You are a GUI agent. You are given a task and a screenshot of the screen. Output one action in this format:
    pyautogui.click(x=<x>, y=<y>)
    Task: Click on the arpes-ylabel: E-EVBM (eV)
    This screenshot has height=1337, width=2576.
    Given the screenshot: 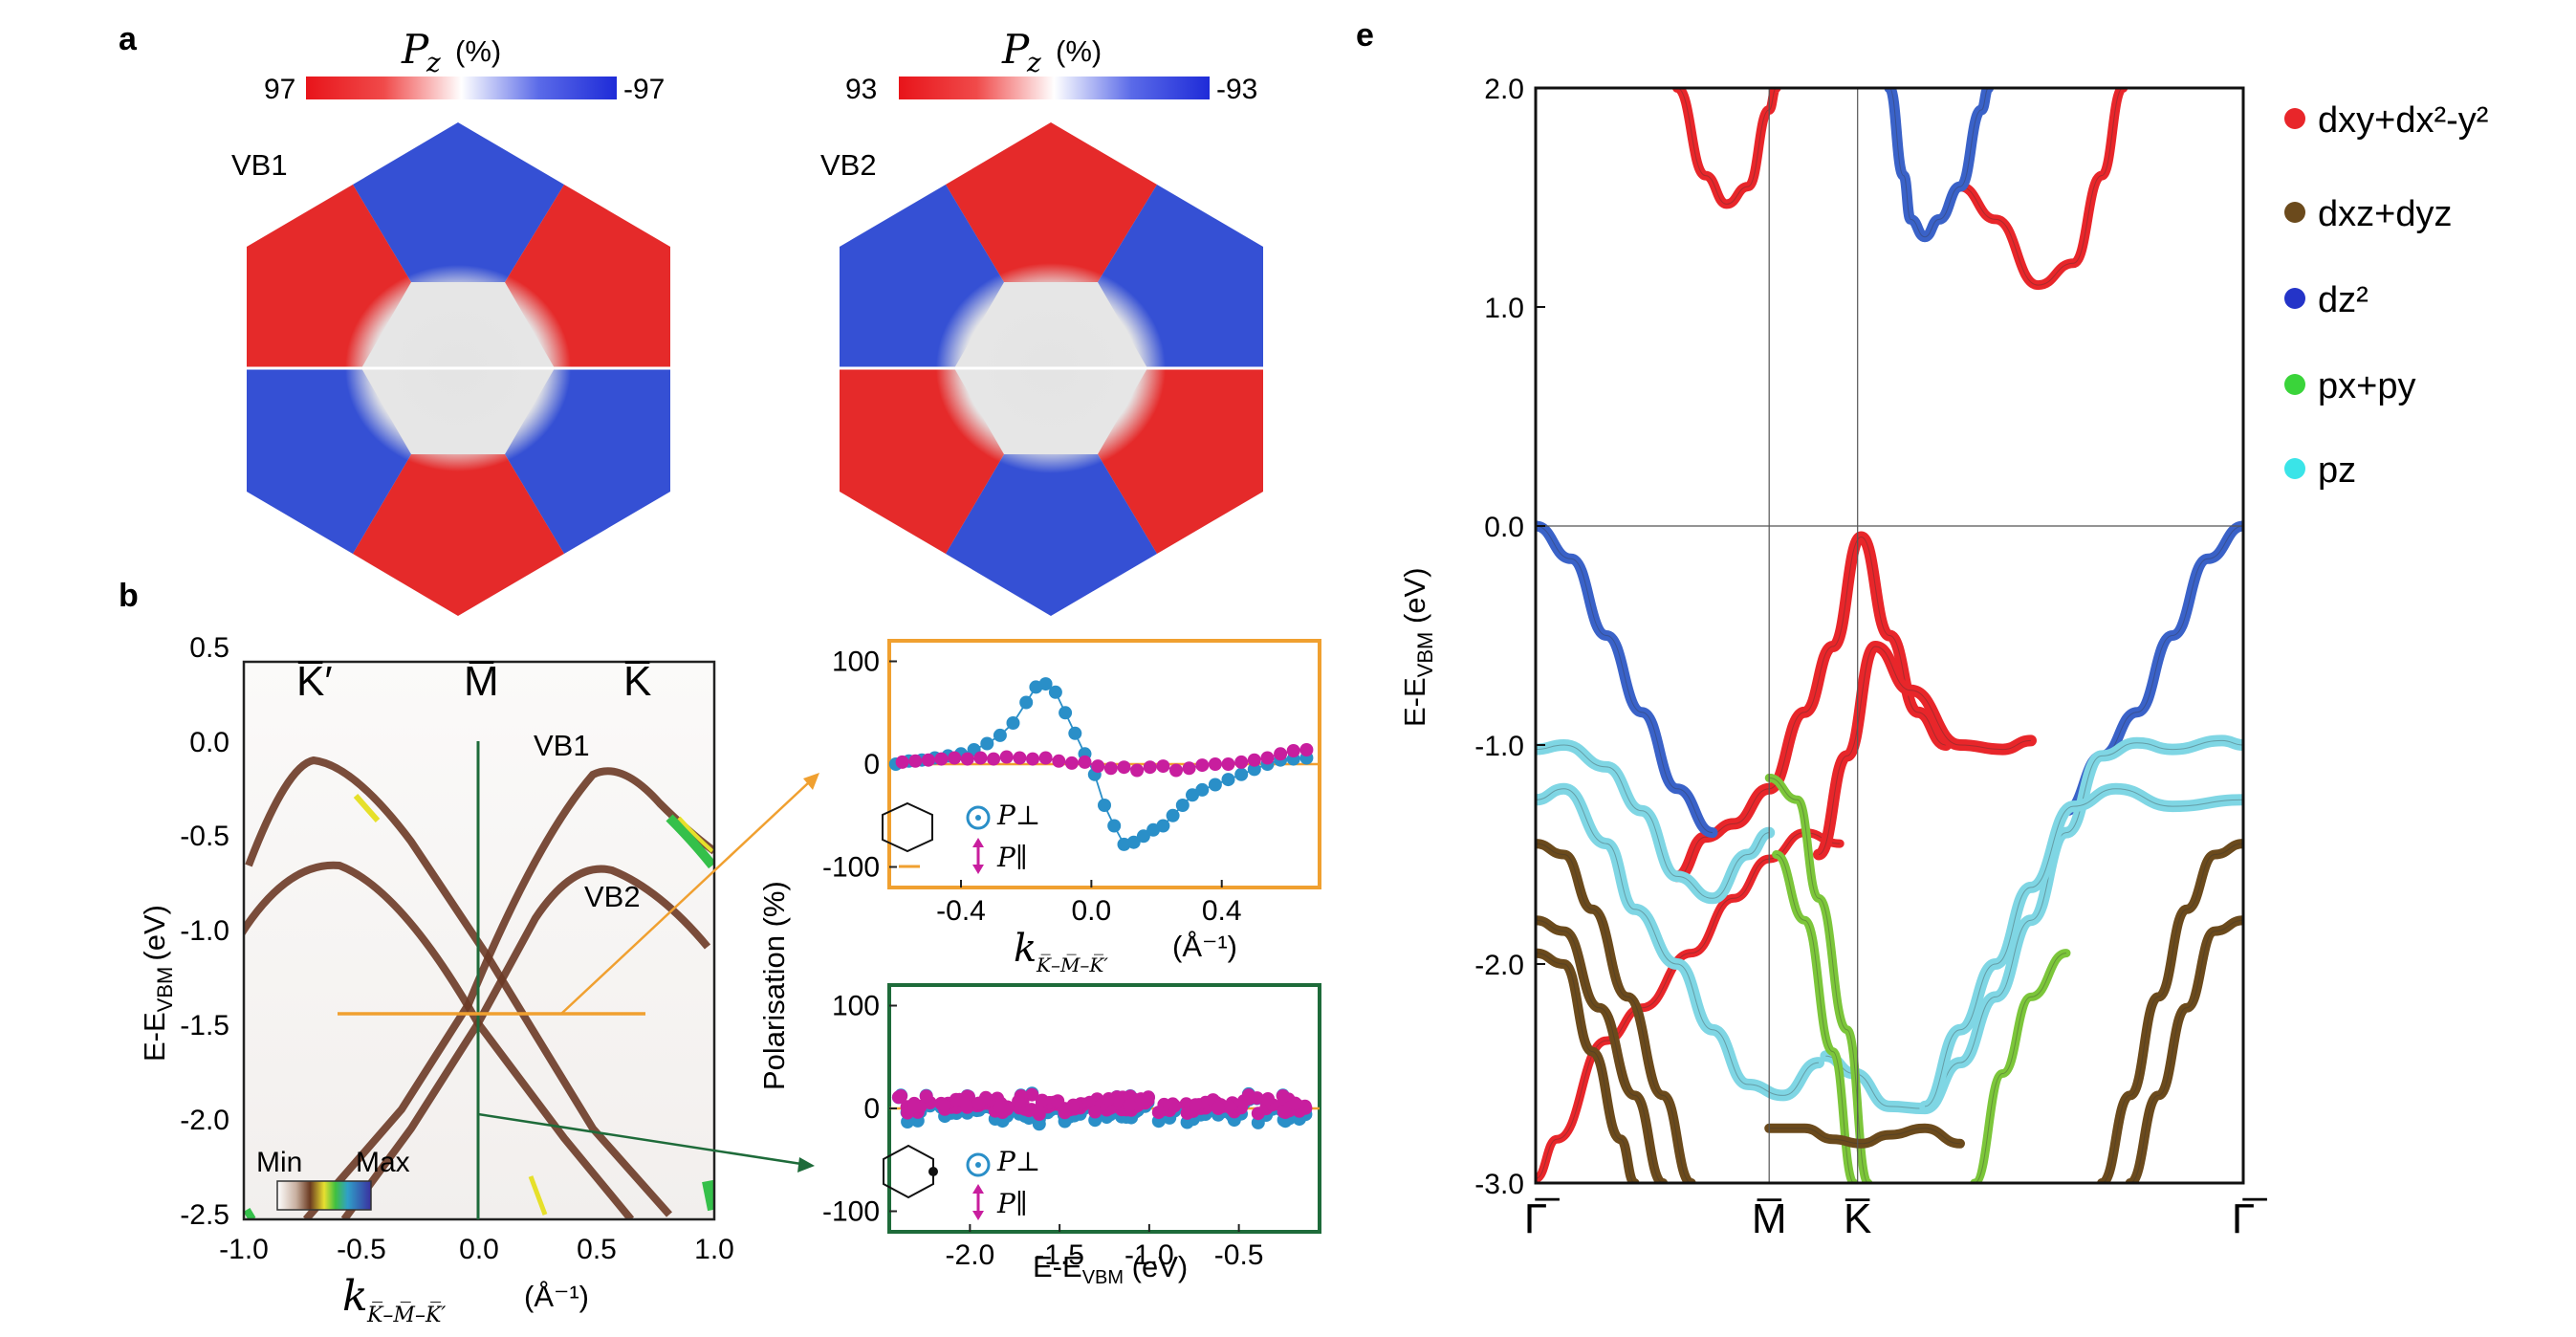 What is the action you would take?
    pyautogui.click(x=157, y=984)
    